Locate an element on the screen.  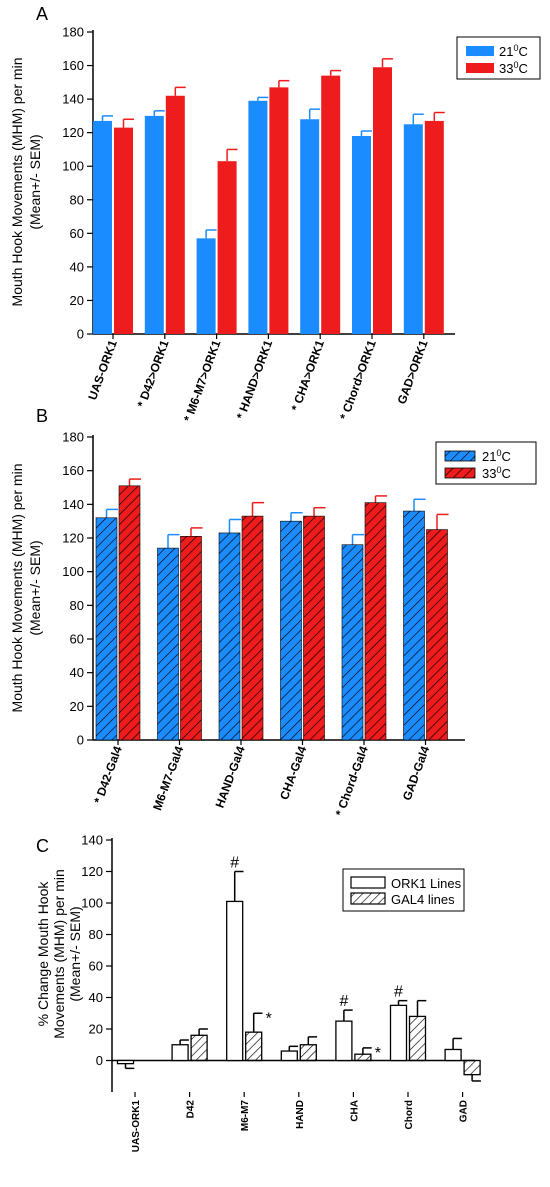
panel-c-y-tick-label: 40 is located at coordinates (96, 997).